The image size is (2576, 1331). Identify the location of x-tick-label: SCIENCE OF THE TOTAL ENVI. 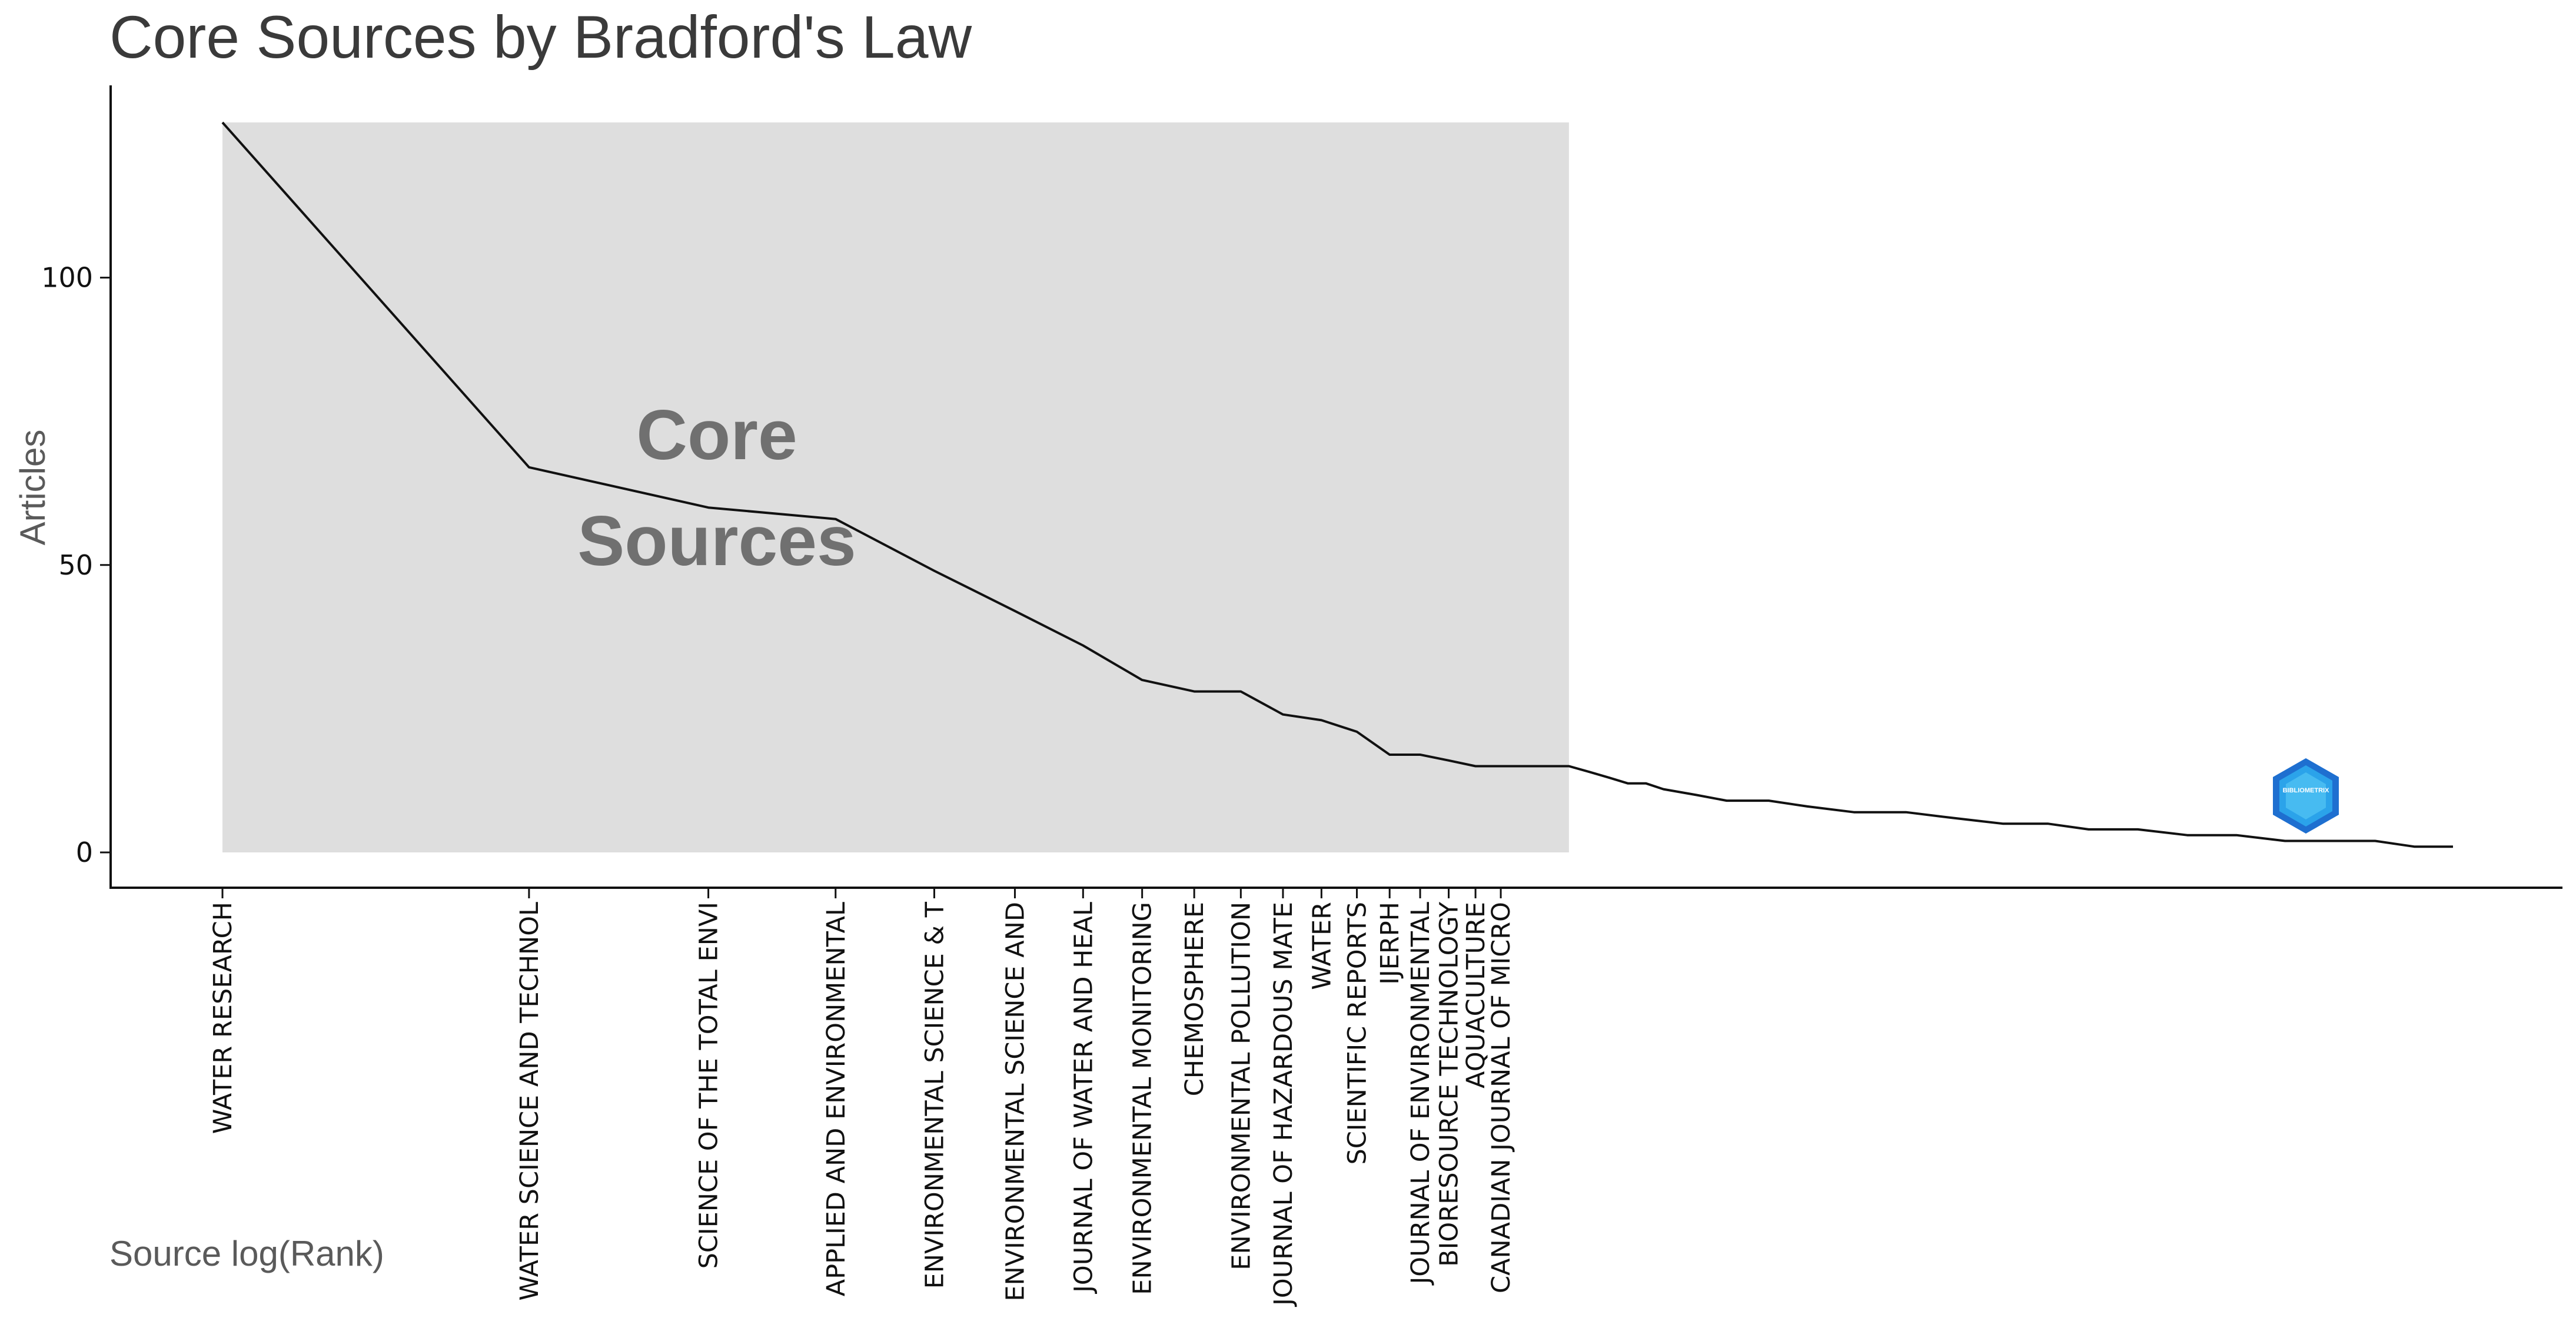
(709, 1085).